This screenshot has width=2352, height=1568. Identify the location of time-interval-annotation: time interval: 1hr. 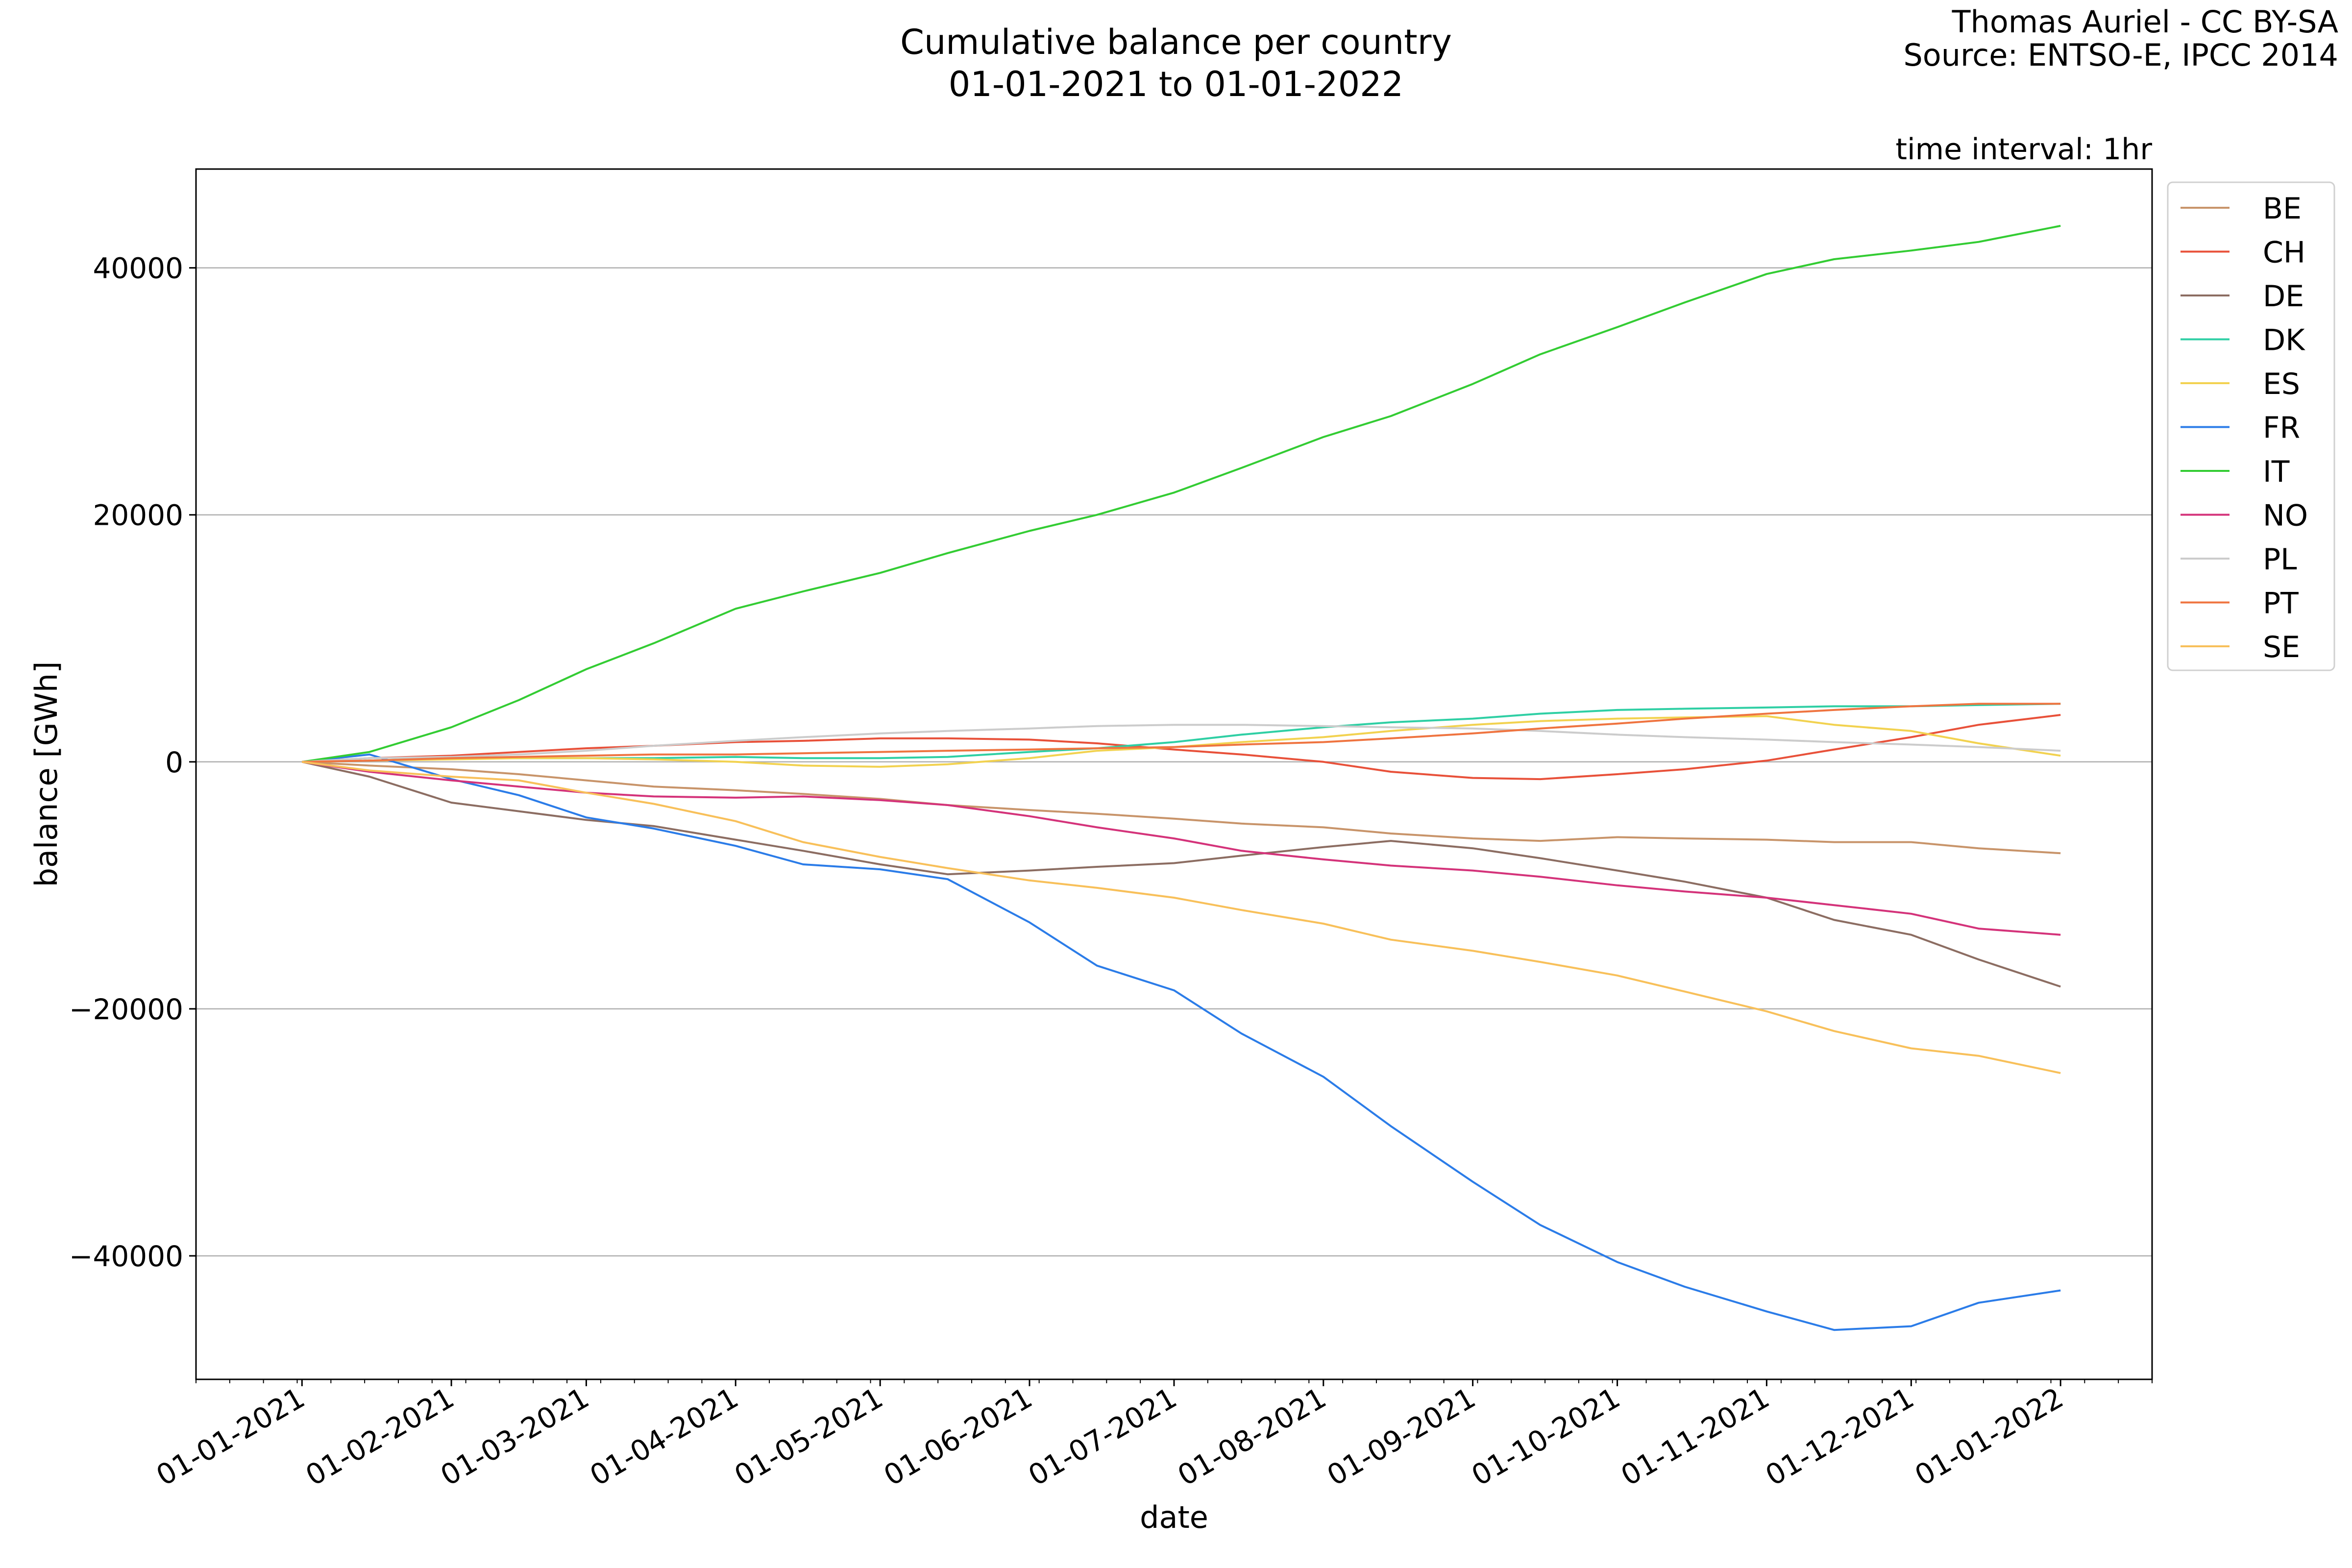
(2023, 149).